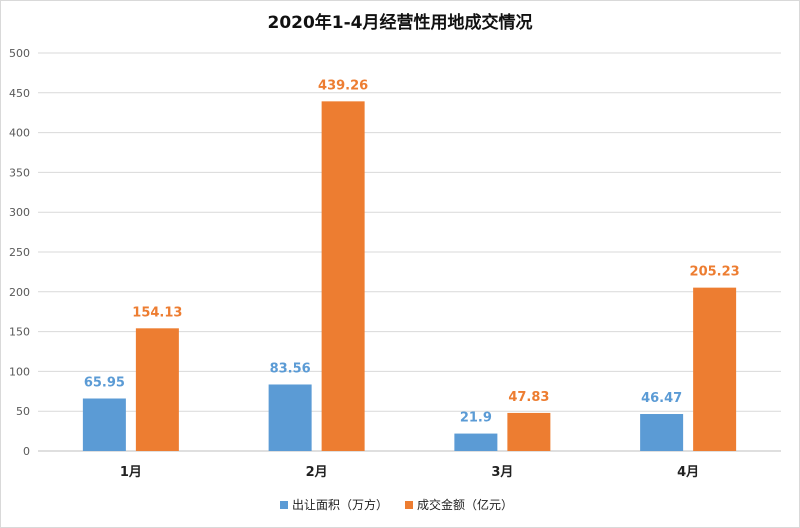 This screenshot has width=800, height=528. I want to click on y-tick-label: 150, so click(19, 332).